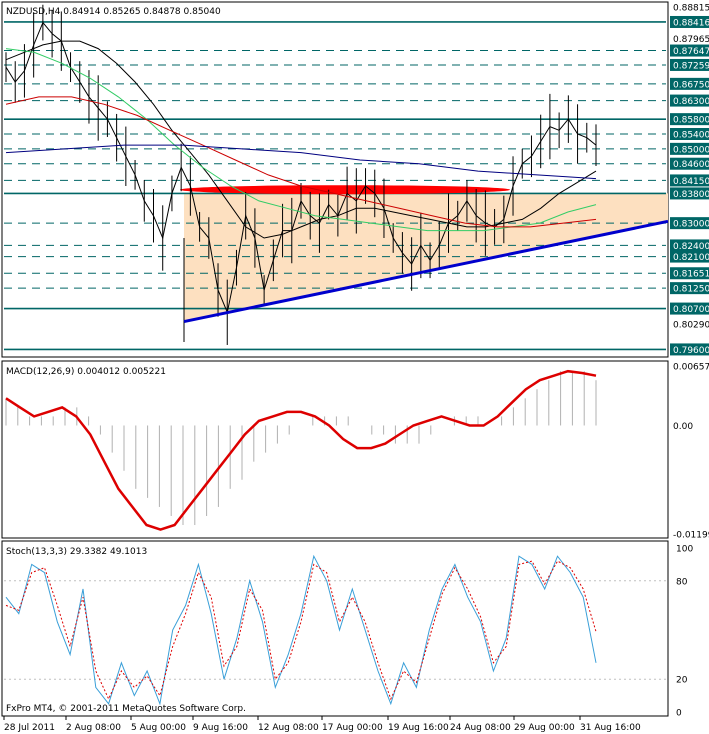 The width and height of the screenshot is (709, 734). Describe the element at coordinates (29, 728) in the screenshot. I see `time-axis-label: 28 Jul 2011` at that location.